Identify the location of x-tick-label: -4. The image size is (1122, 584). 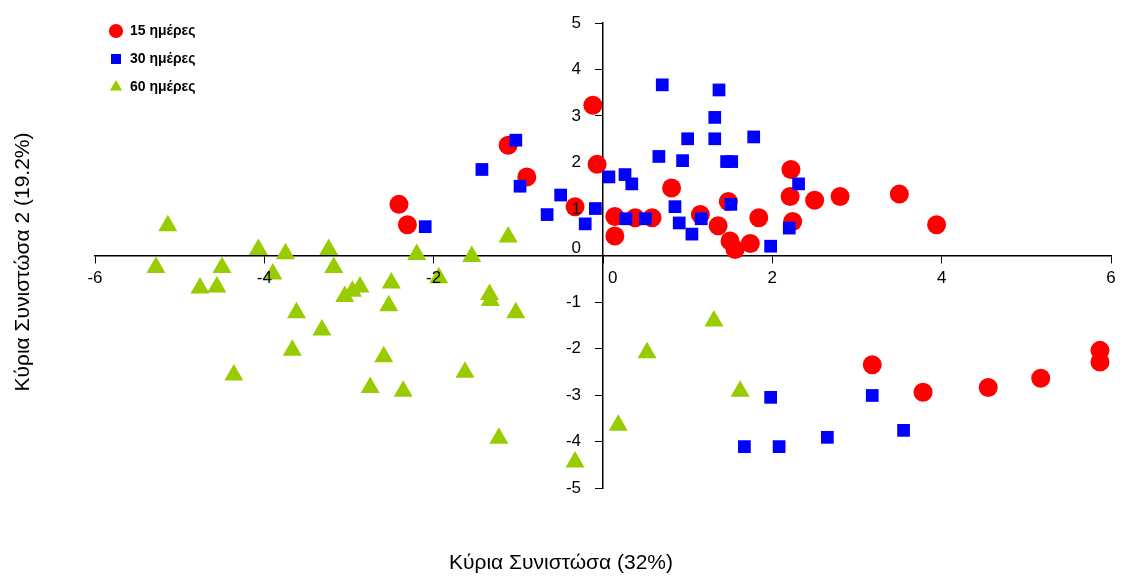
(264, 277).